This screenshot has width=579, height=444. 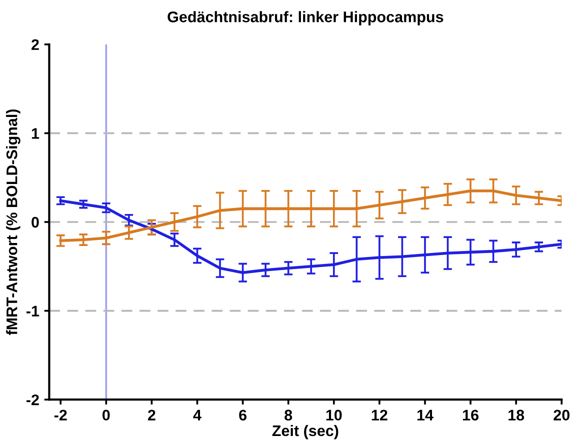 I want to click on x-tick-label: -2, so click(x=60, y=415).